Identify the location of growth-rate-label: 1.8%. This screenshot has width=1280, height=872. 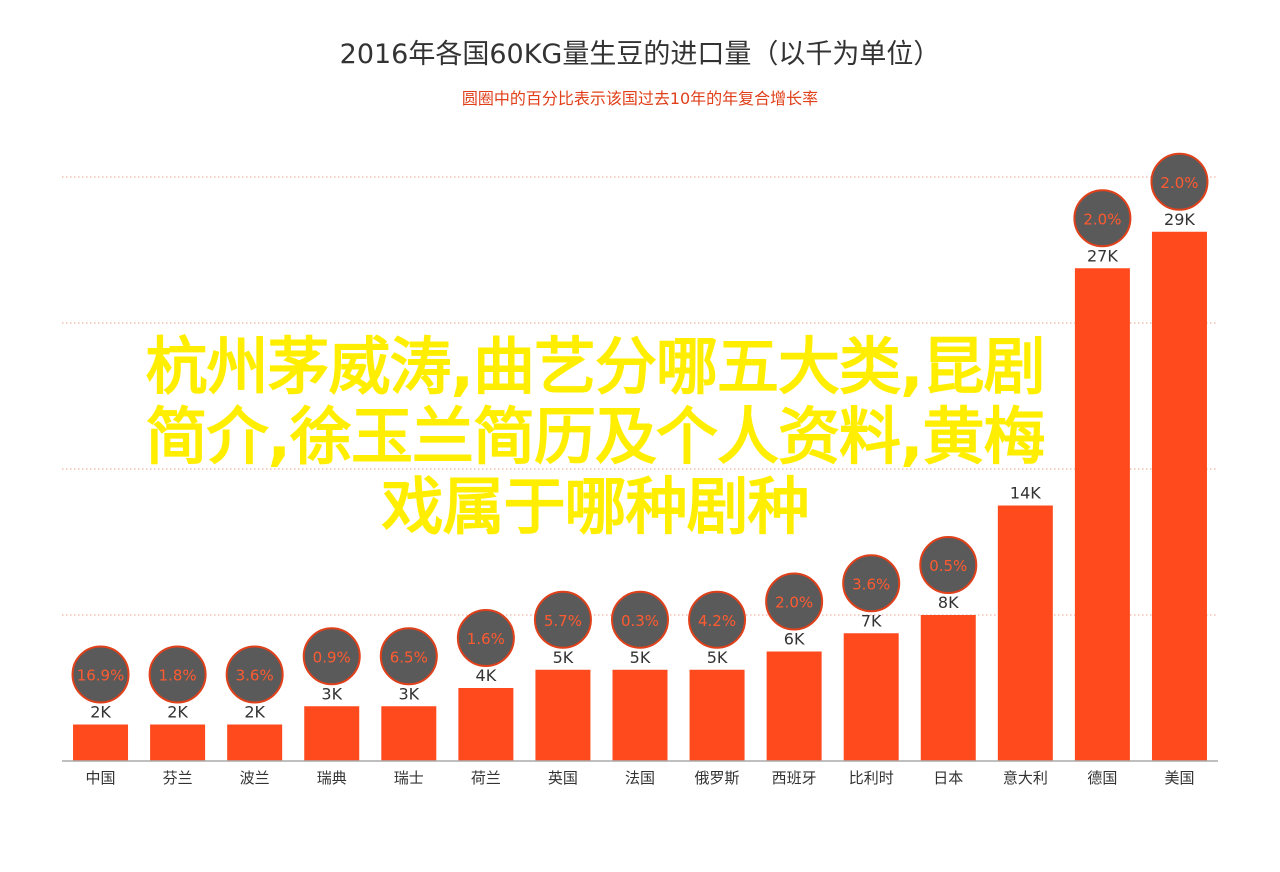
(178, 676).